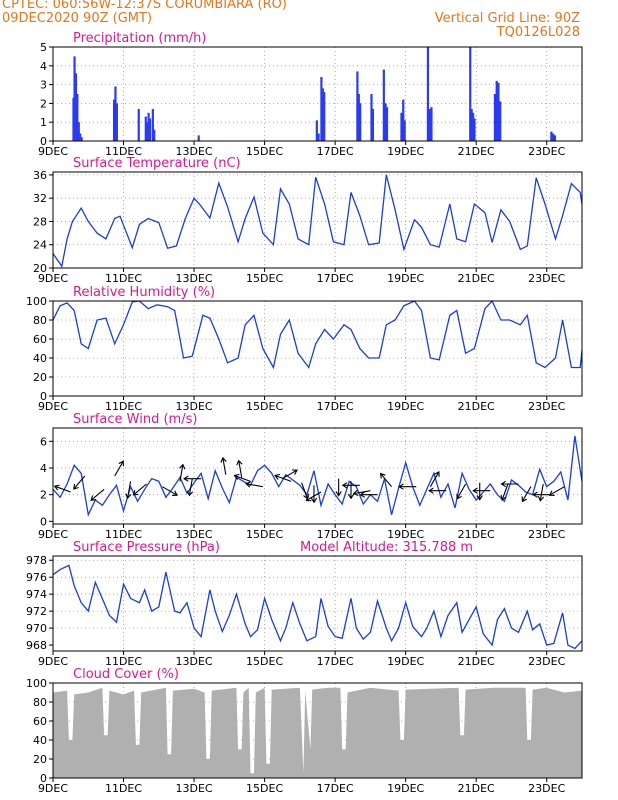 This screenshot has width=618, height=800. Describe the element at coordinates (36, 594) in the screenshot. I see `y-tick-label: 974` at that location.